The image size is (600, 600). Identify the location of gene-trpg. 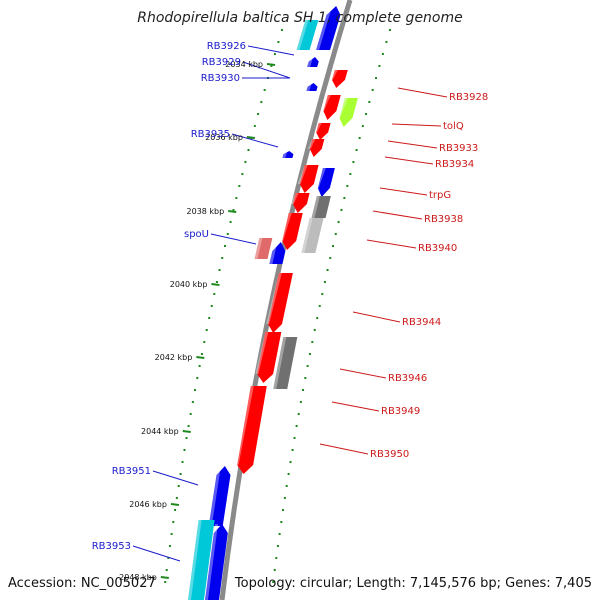
(326, 182).